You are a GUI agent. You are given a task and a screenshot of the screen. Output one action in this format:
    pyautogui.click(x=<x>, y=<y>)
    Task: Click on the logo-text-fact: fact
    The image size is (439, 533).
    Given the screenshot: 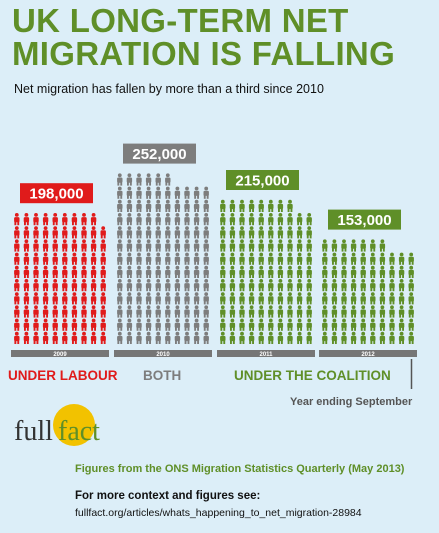 What is the action you would take?
    pyautogui.click(x=79, y=431)
    